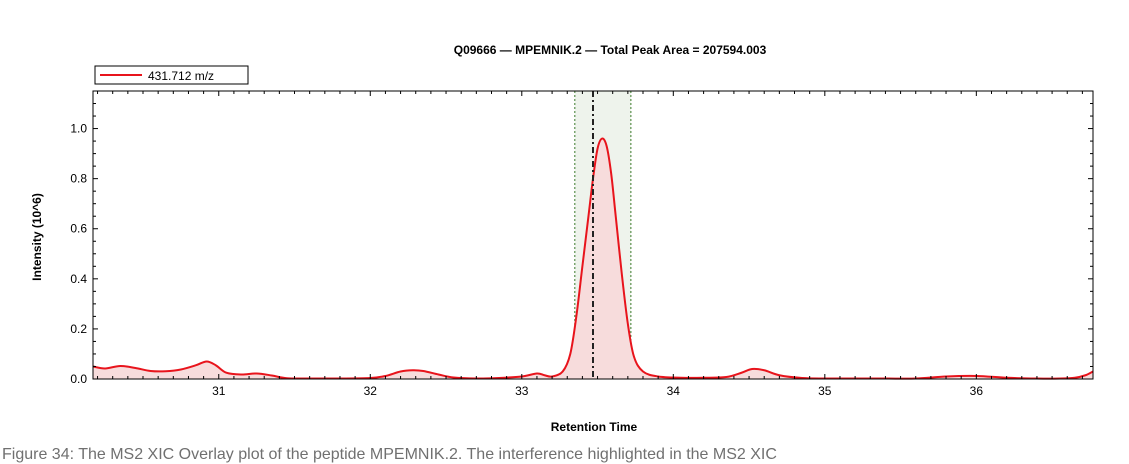 This screenshot has width=1129, height=464. Describe the element at coordinates (977, 391) in the screenshot. I see `x-tick-label: 36` at that location.